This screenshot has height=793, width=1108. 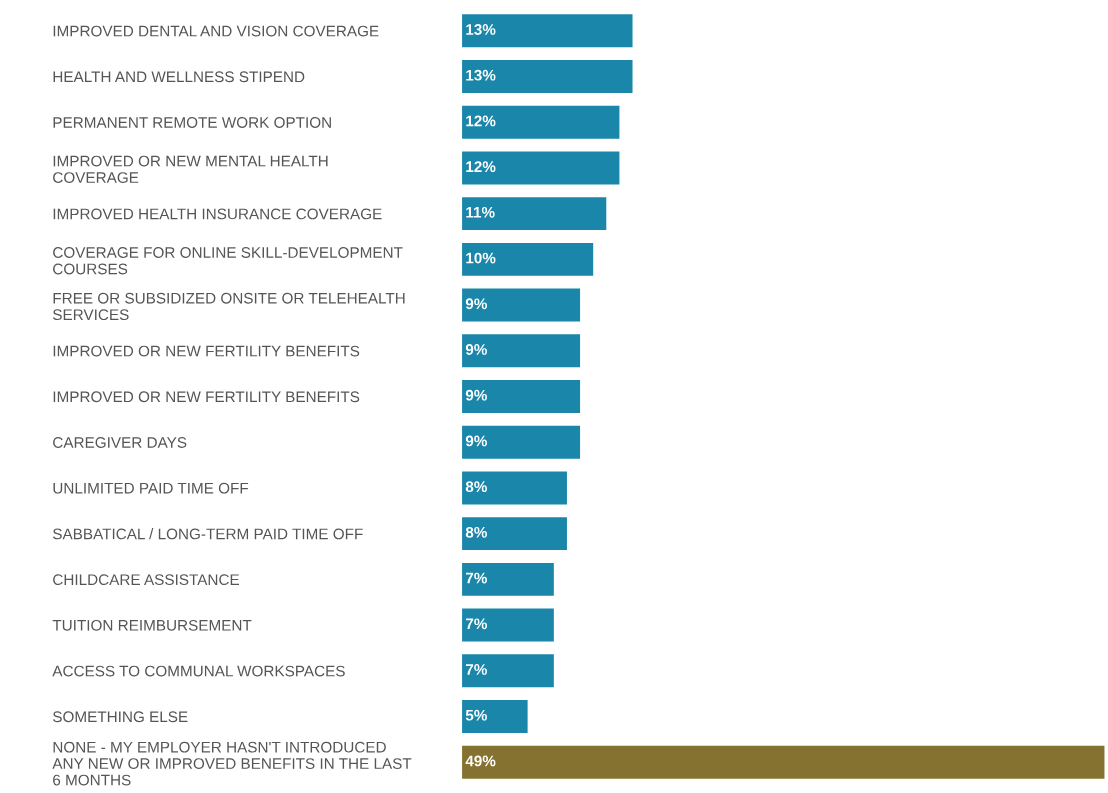 I want to click on y-tick-label: COVERAGE FOR ONLINE SKILL-DEVELOPMENT COURSES, so click(x=228, y=261).